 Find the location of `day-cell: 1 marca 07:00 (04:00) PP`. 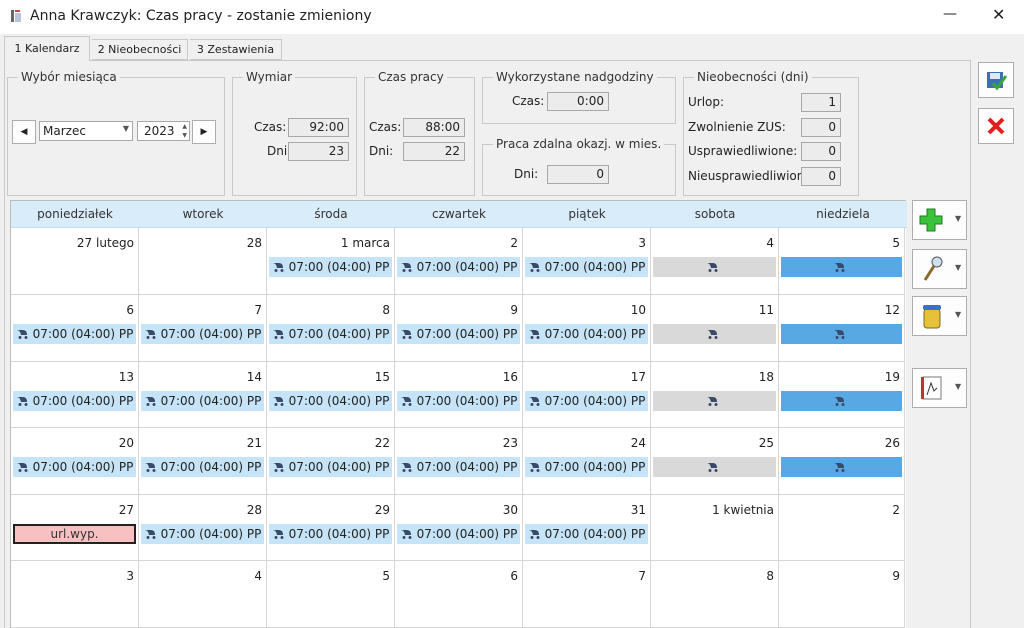

day-cell: 1 marca 07:00 (04:00) PP is located at coordinates (331, 261).